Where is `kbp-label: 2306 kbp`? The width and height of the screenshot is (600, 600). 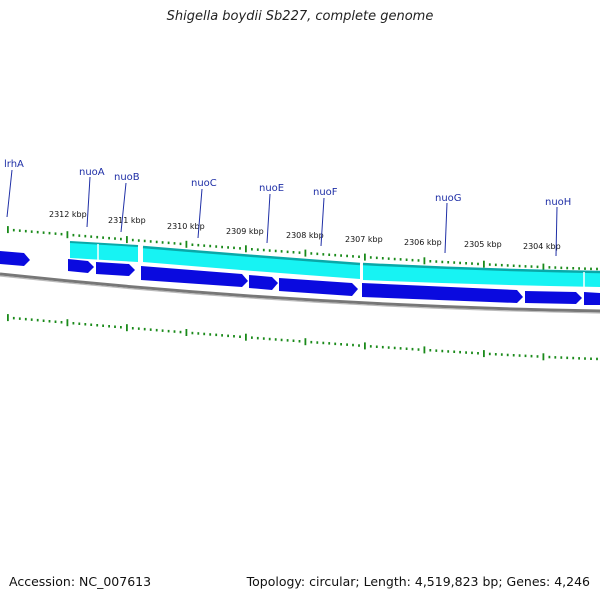 kbp-label: 2306 kbp is located at coordinates (423, 242).